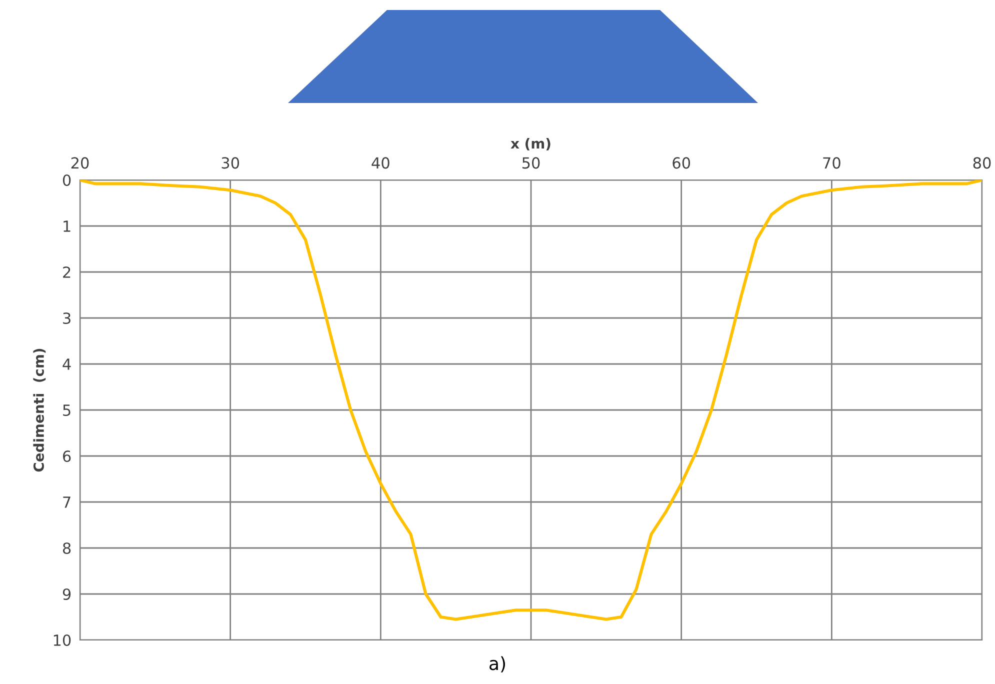  What do you see at coordinates (66, 548) in the screenshot?
I see `y-tick-label: 8` at bounding box center [66, 548].